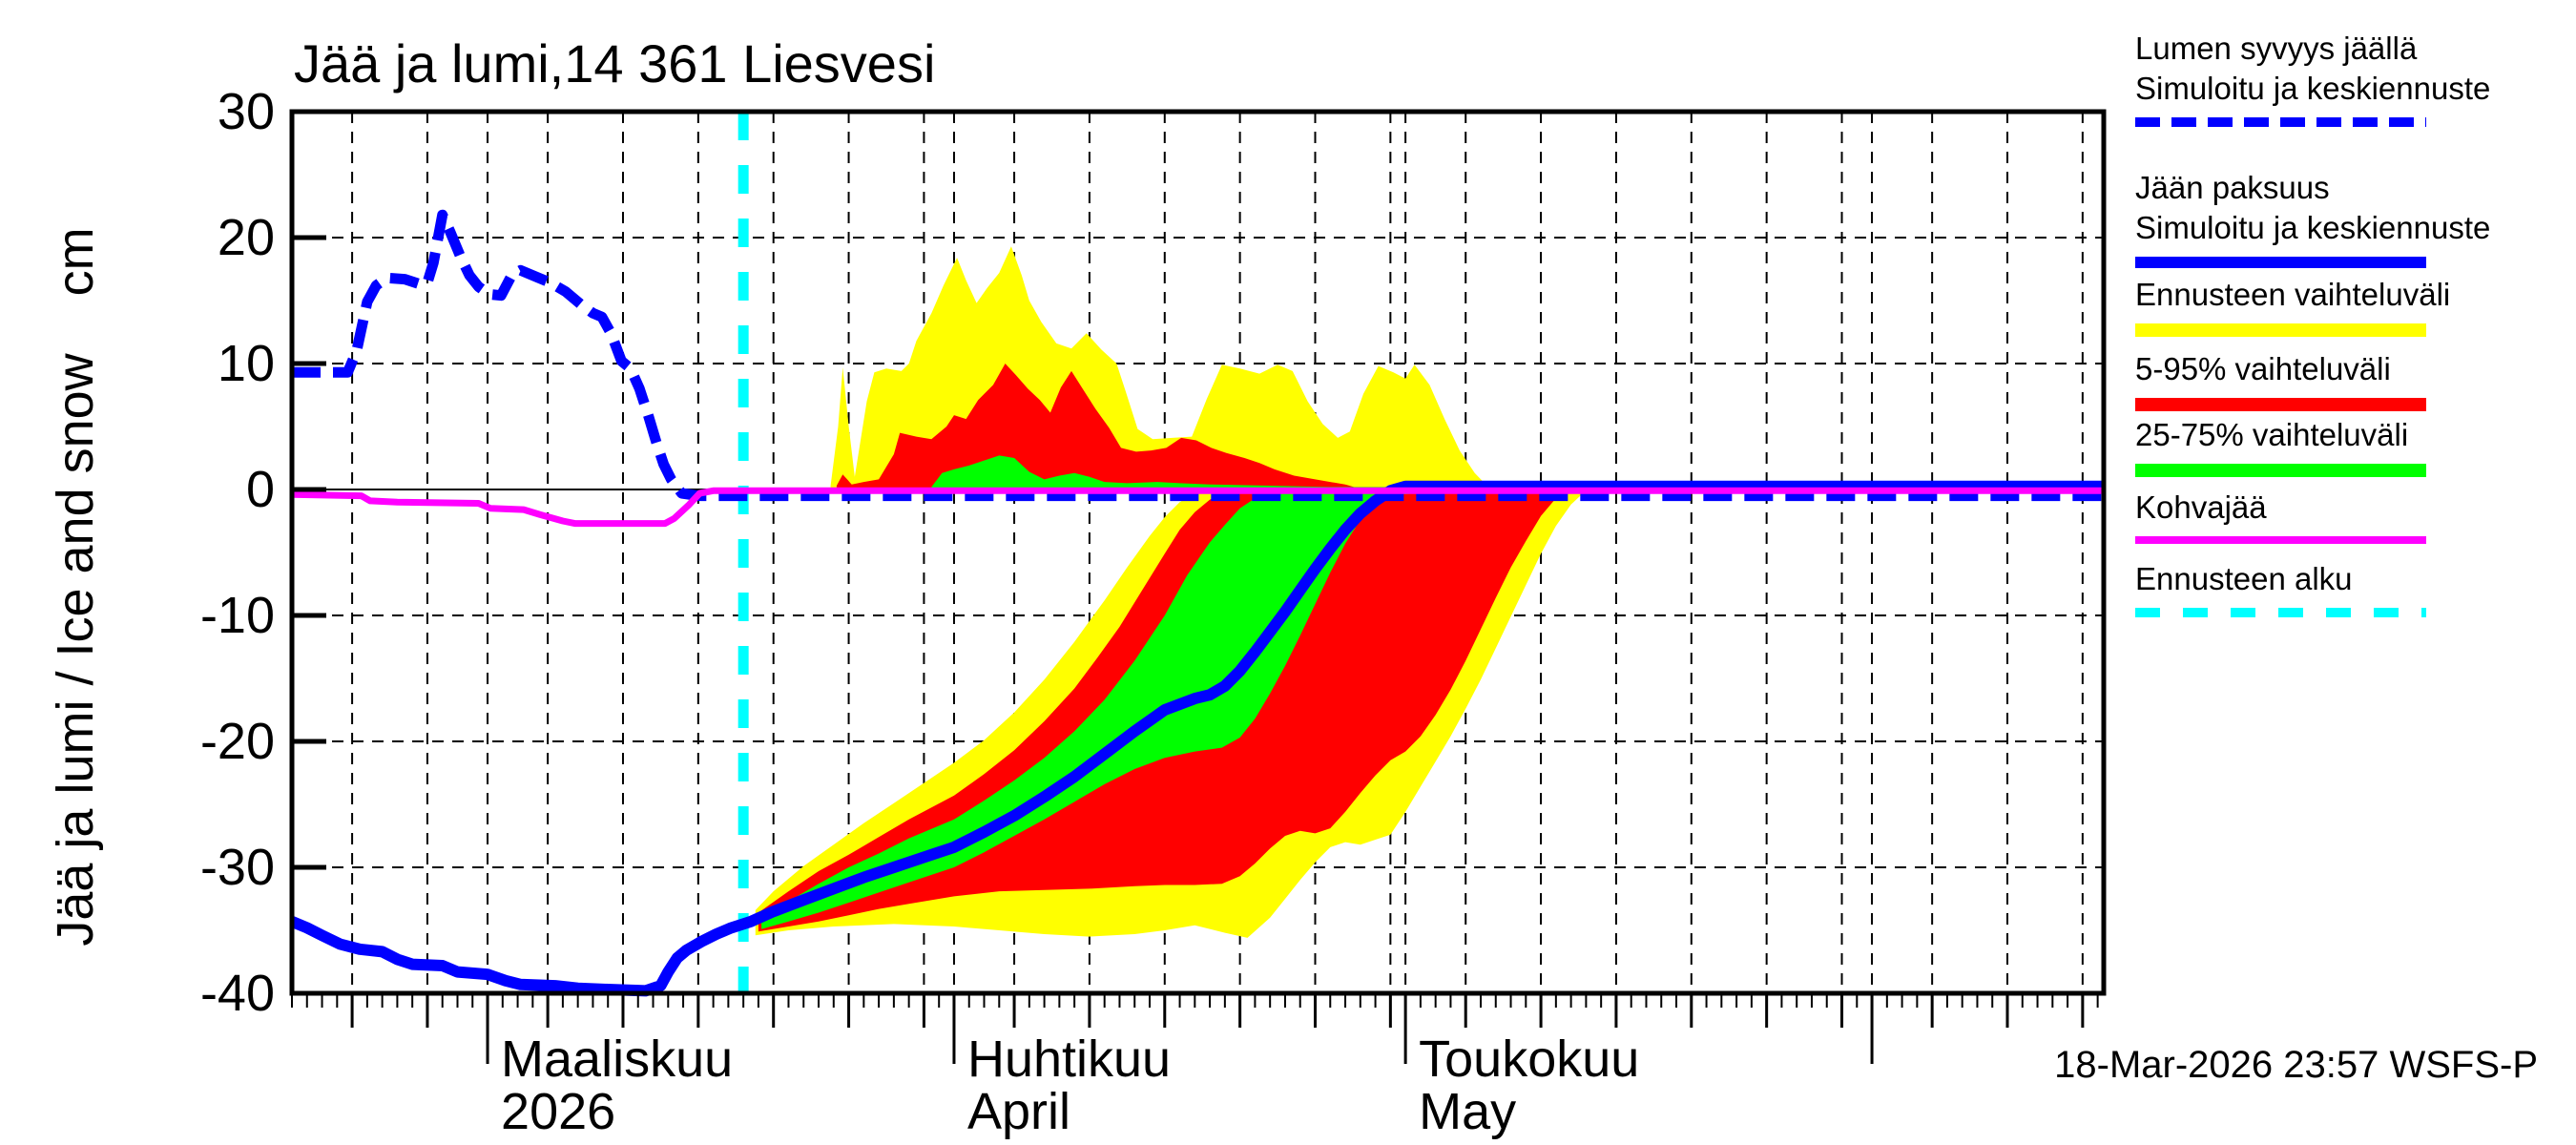 The width and height of the screenshot is (2576, 1145). I want to click on legend-item: Jään paksuus Simuloitu ja keskiennuste, so click(2340, 218).